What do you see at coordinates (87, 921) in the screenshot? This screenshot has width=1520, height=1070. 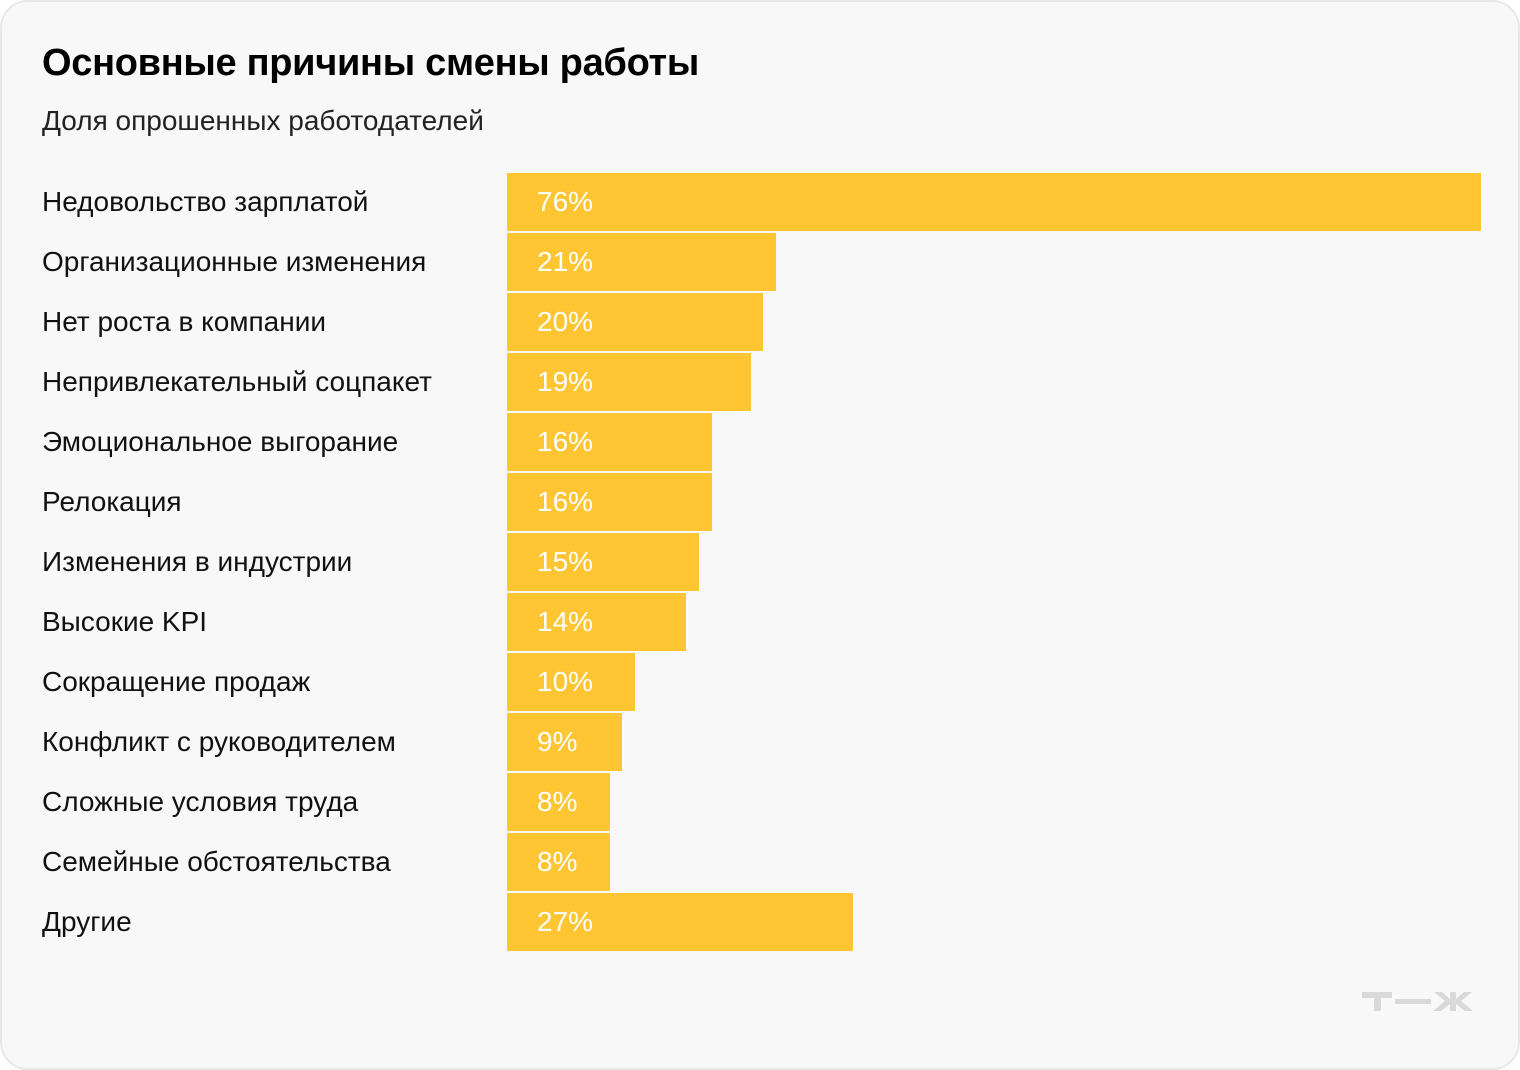 I see `category-label: Другие` at bounding box center [87, 921].